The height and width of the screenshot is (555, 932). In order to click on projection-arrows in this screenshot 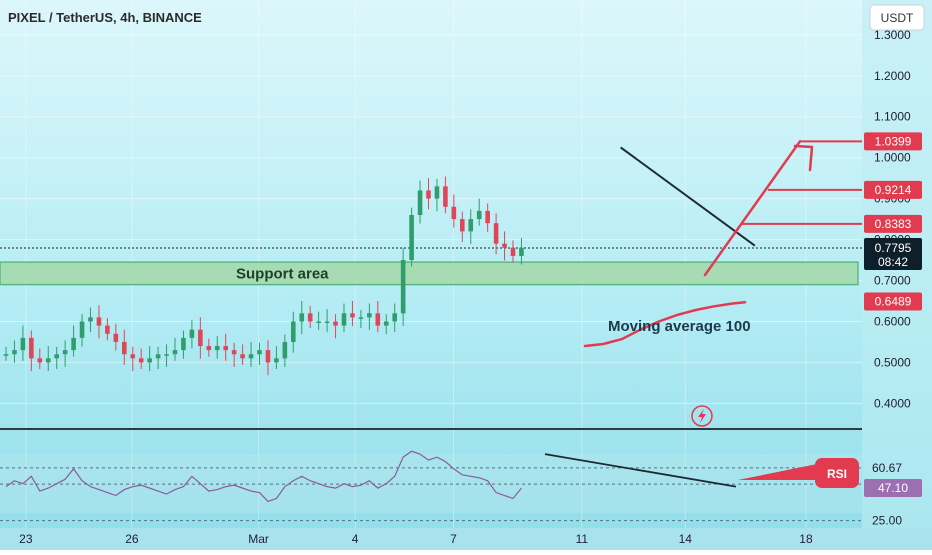, I will do `click(782, 208)`.